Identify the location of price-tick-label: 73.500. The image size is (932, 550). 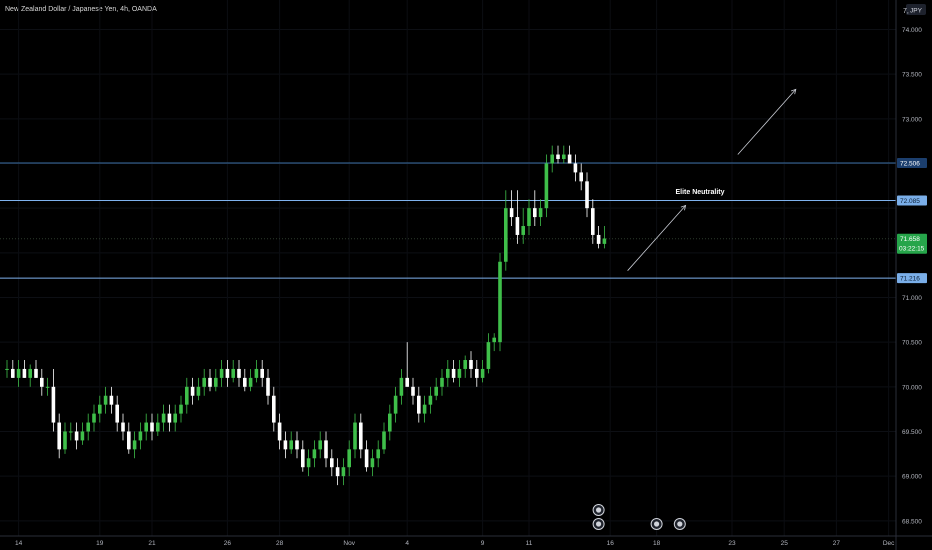
(912, 75).